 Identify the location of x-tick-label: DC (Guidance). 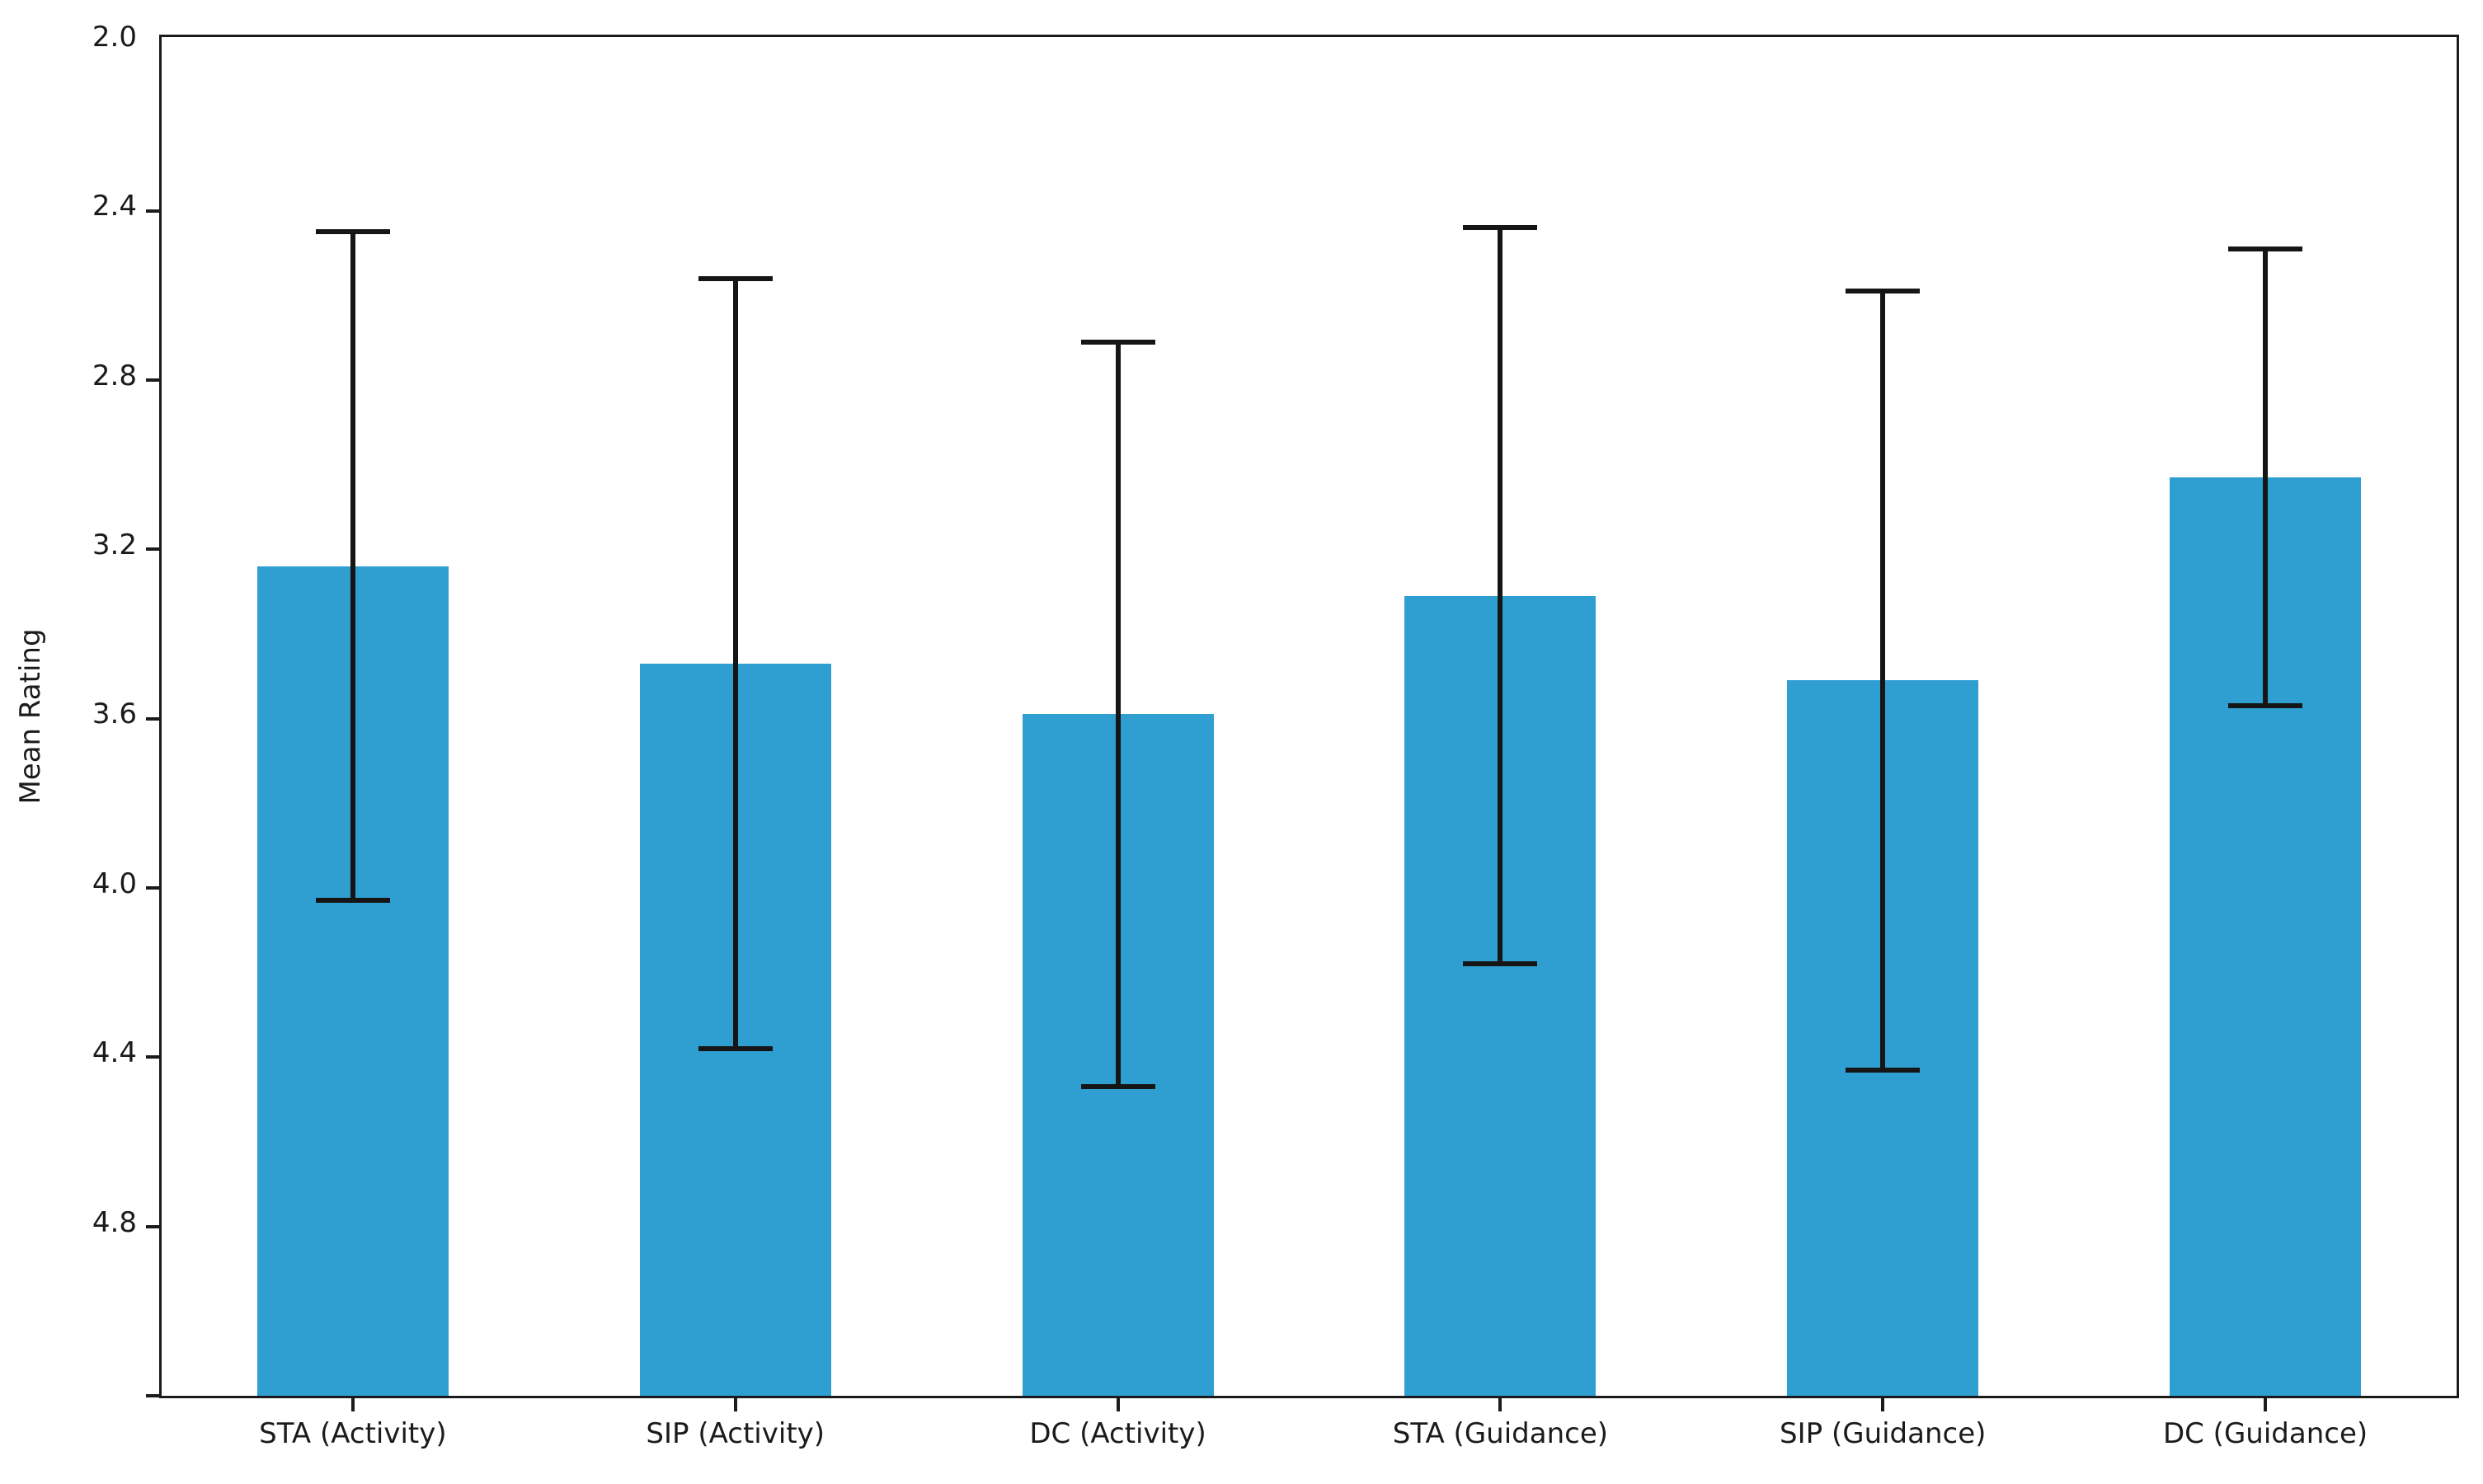
(2265, 1433).